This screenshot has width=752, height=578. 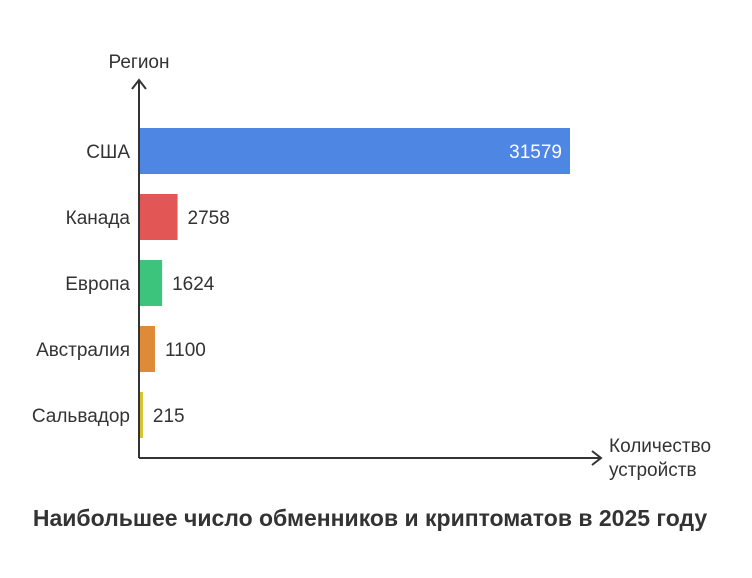 What do you see at coordinates (138, 62) in the screenshot?
I see `y-axis-title: Регион` at bounding box center [138, 62].